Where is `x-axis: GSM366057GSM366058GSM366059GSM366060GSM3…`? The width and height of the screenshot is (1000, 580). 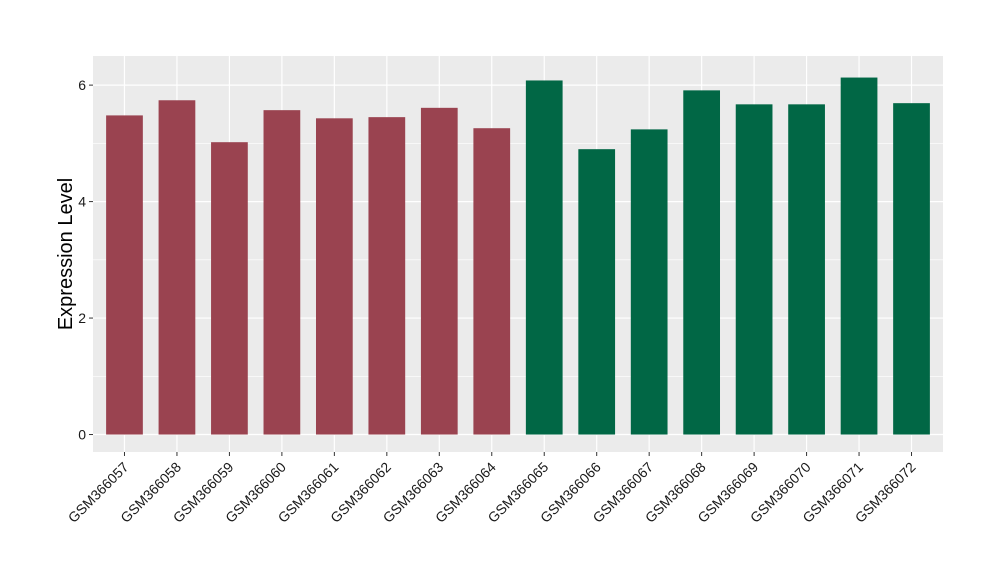 x-axis: GSM366057GSM366058GSM366059GSM366060GSM3… is located at coordinates (492, 489).